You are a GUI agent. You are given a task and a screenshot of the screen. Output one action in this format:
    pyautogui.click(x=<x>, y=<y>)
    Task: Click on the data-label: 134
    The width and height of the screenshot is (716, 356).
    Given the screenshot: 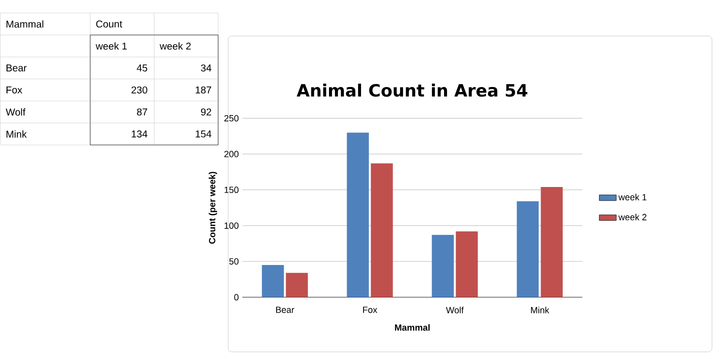 What is the action you would take?
    pyautogui.click(x=140, y=134)
    